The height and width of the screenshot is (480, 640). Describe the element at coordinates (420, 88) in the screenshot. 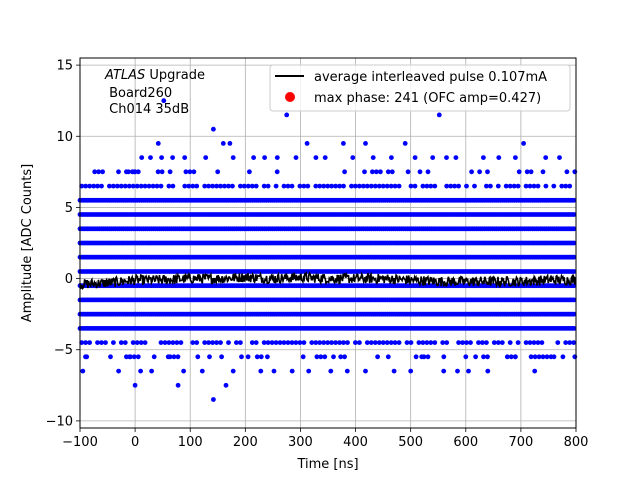

I see `legend-box` at that location.